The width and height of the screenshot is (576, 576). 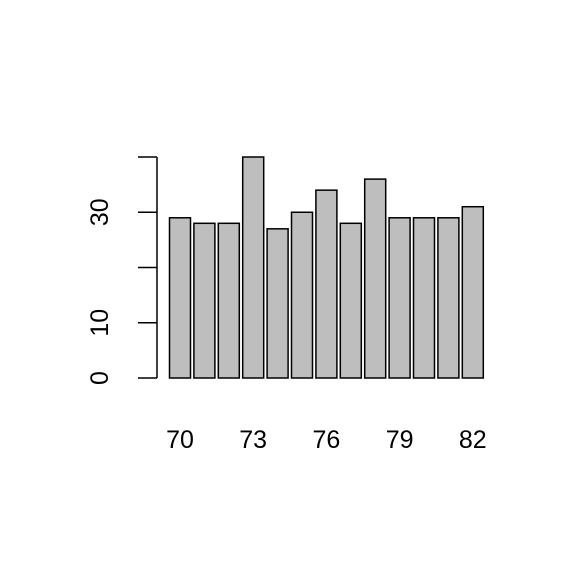 I want to click on y-axis: 0 10 30, so click(x=122, y=270).